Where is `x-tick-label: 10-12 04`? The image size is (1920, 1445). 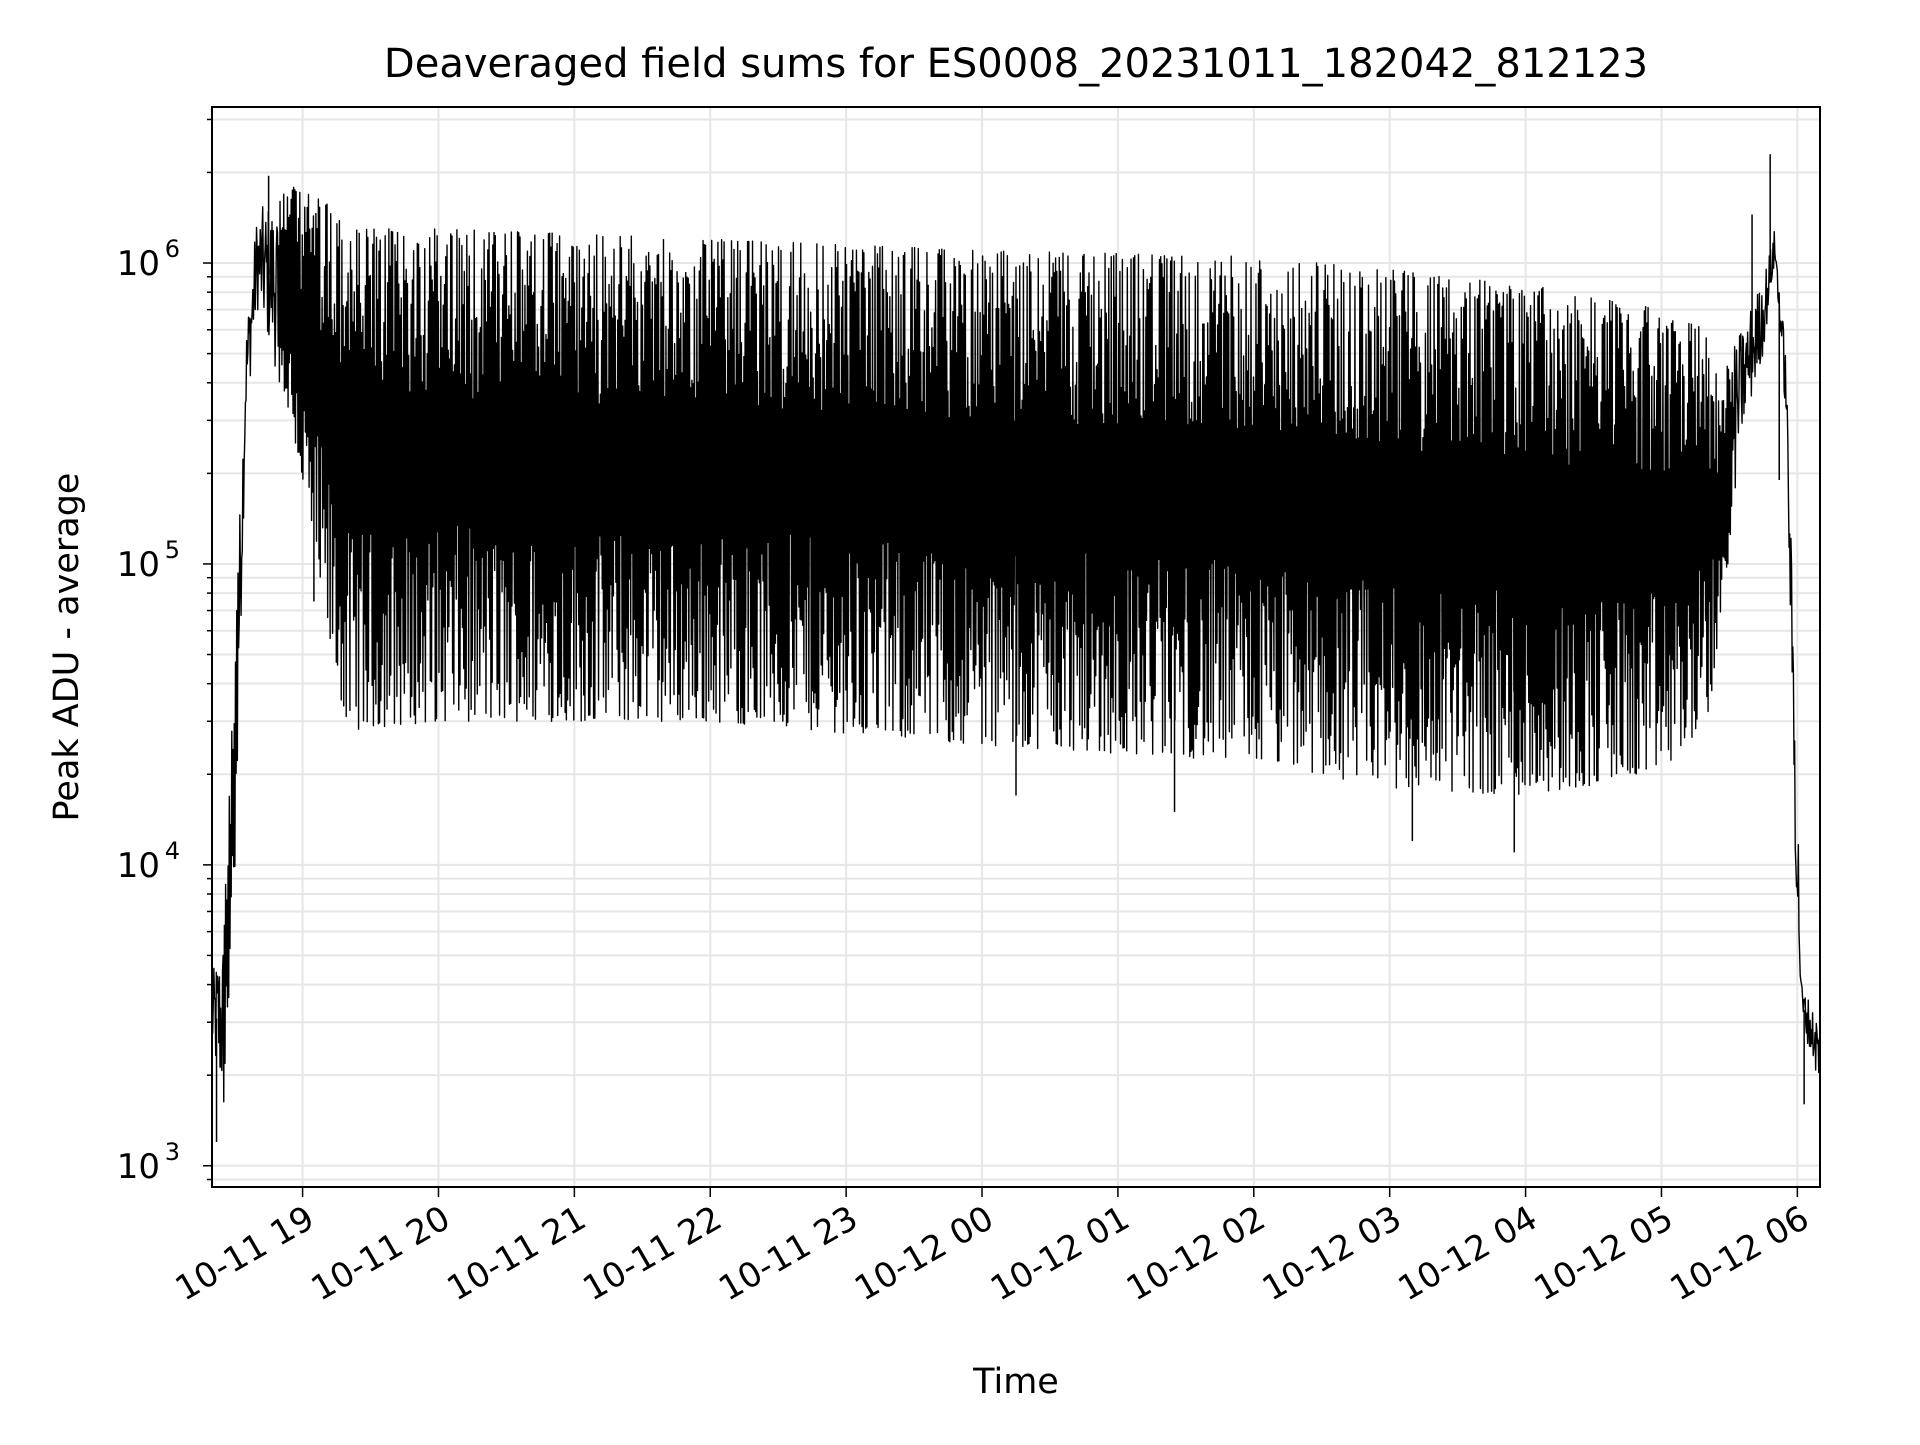
x-tick-label: 10-12 04 is located at coordinates (1468, 1253).